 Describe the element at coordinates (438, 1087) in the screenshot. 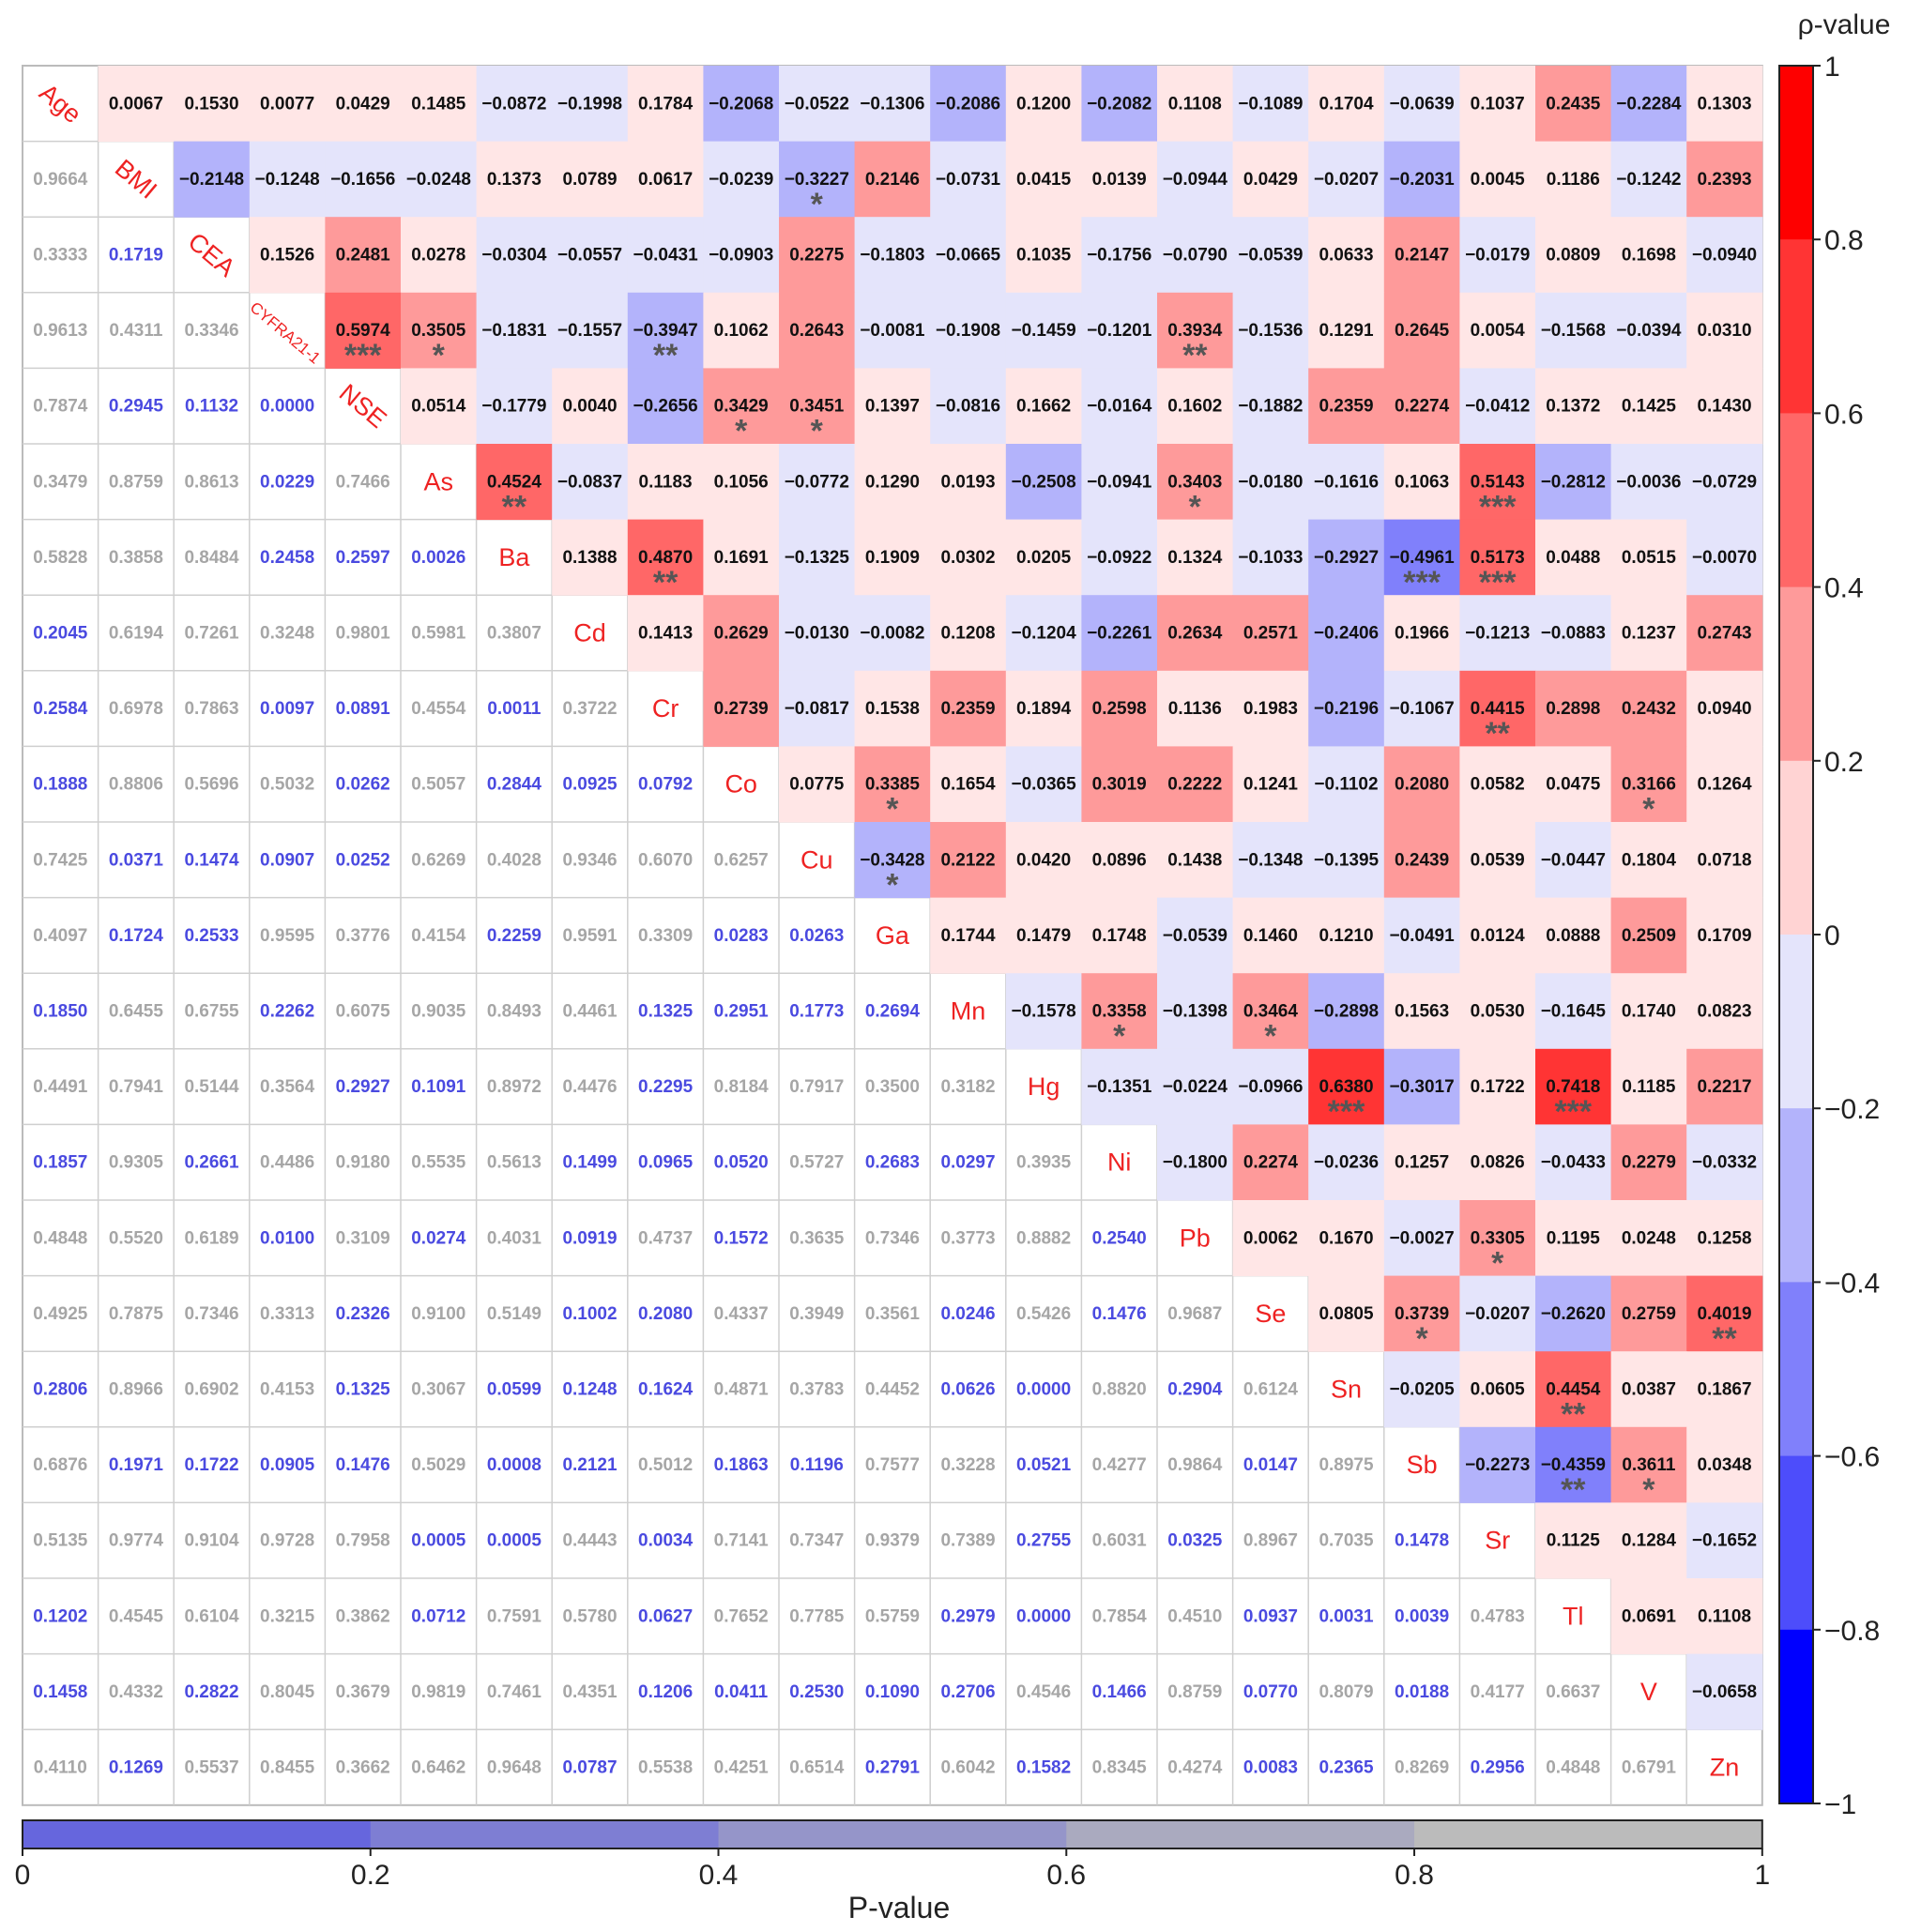

I see `p-value: 0.1091` at that location.